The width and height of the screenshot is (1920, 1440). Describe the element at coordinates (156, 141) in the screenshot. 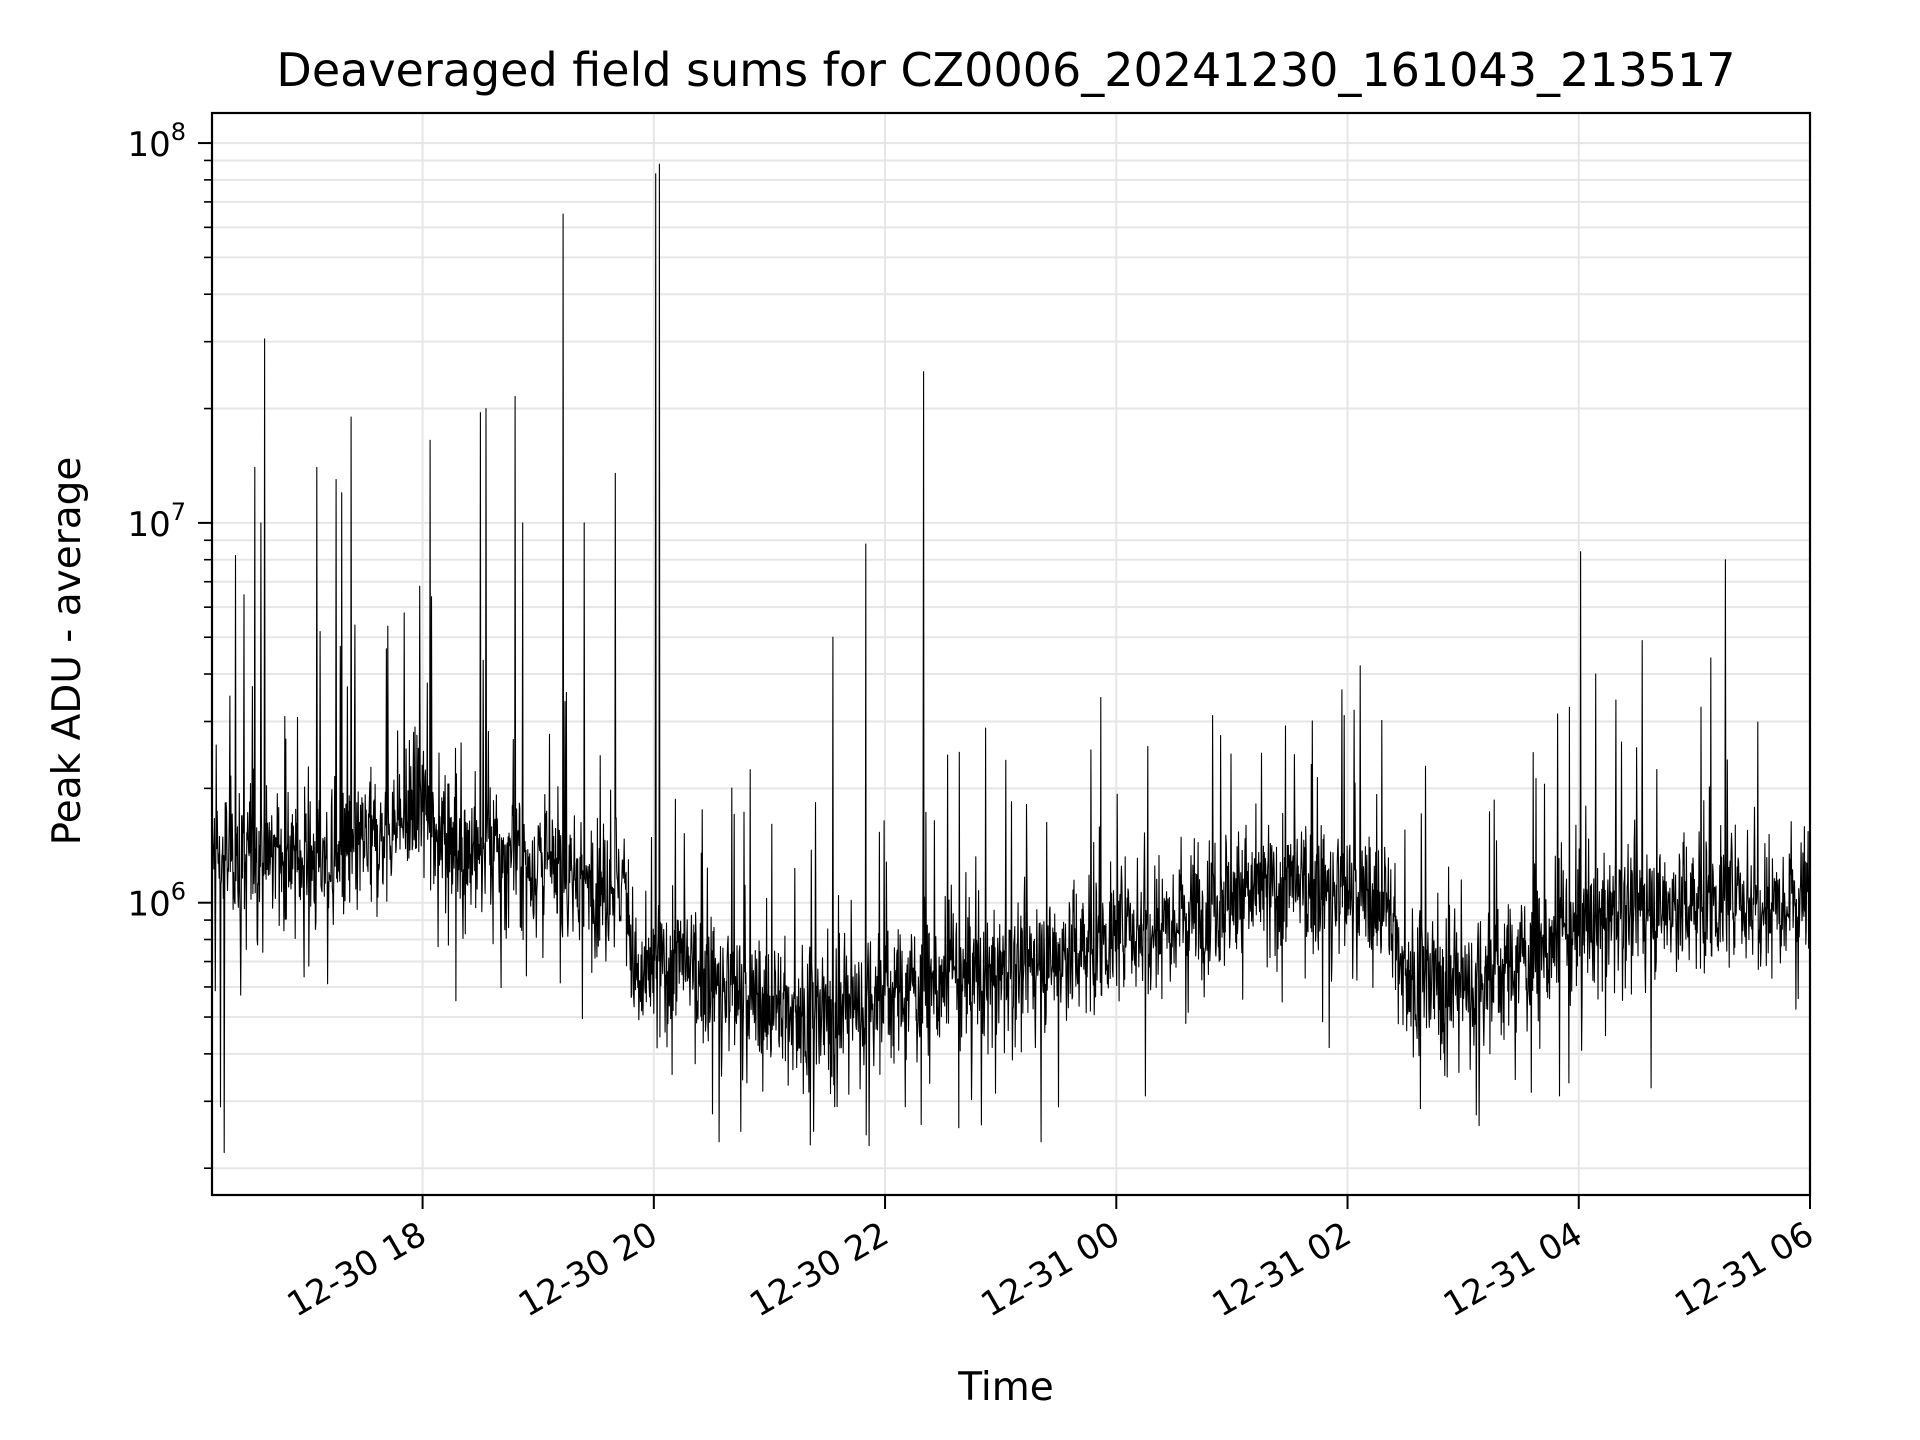

I see `y-tick-label: 10⁸` at that location.